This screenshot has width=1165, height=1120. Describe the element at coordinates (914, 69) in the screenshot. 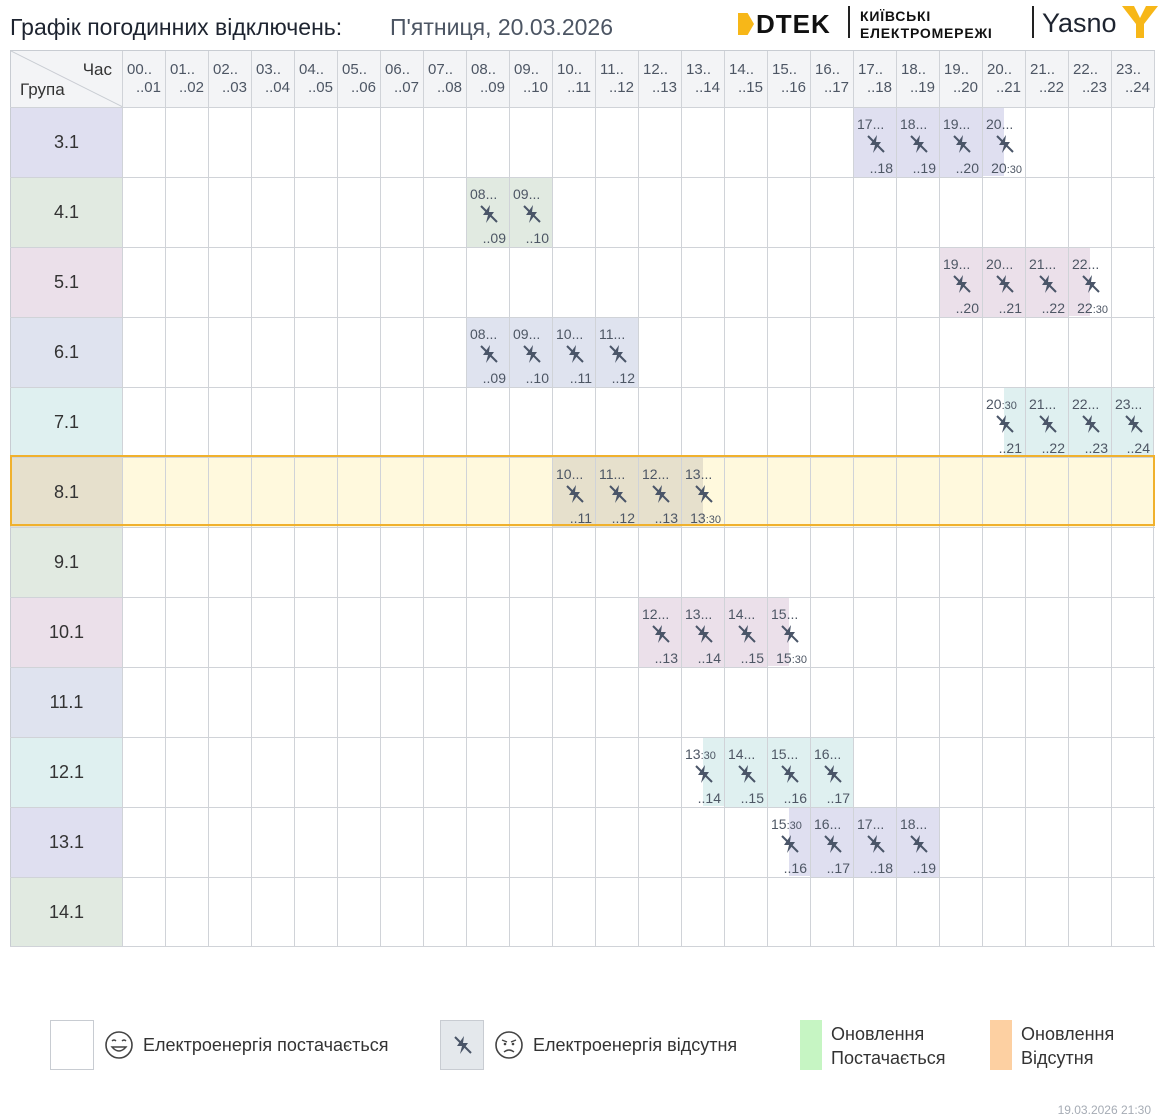

I see `hour-header-start: 18..` at that location.